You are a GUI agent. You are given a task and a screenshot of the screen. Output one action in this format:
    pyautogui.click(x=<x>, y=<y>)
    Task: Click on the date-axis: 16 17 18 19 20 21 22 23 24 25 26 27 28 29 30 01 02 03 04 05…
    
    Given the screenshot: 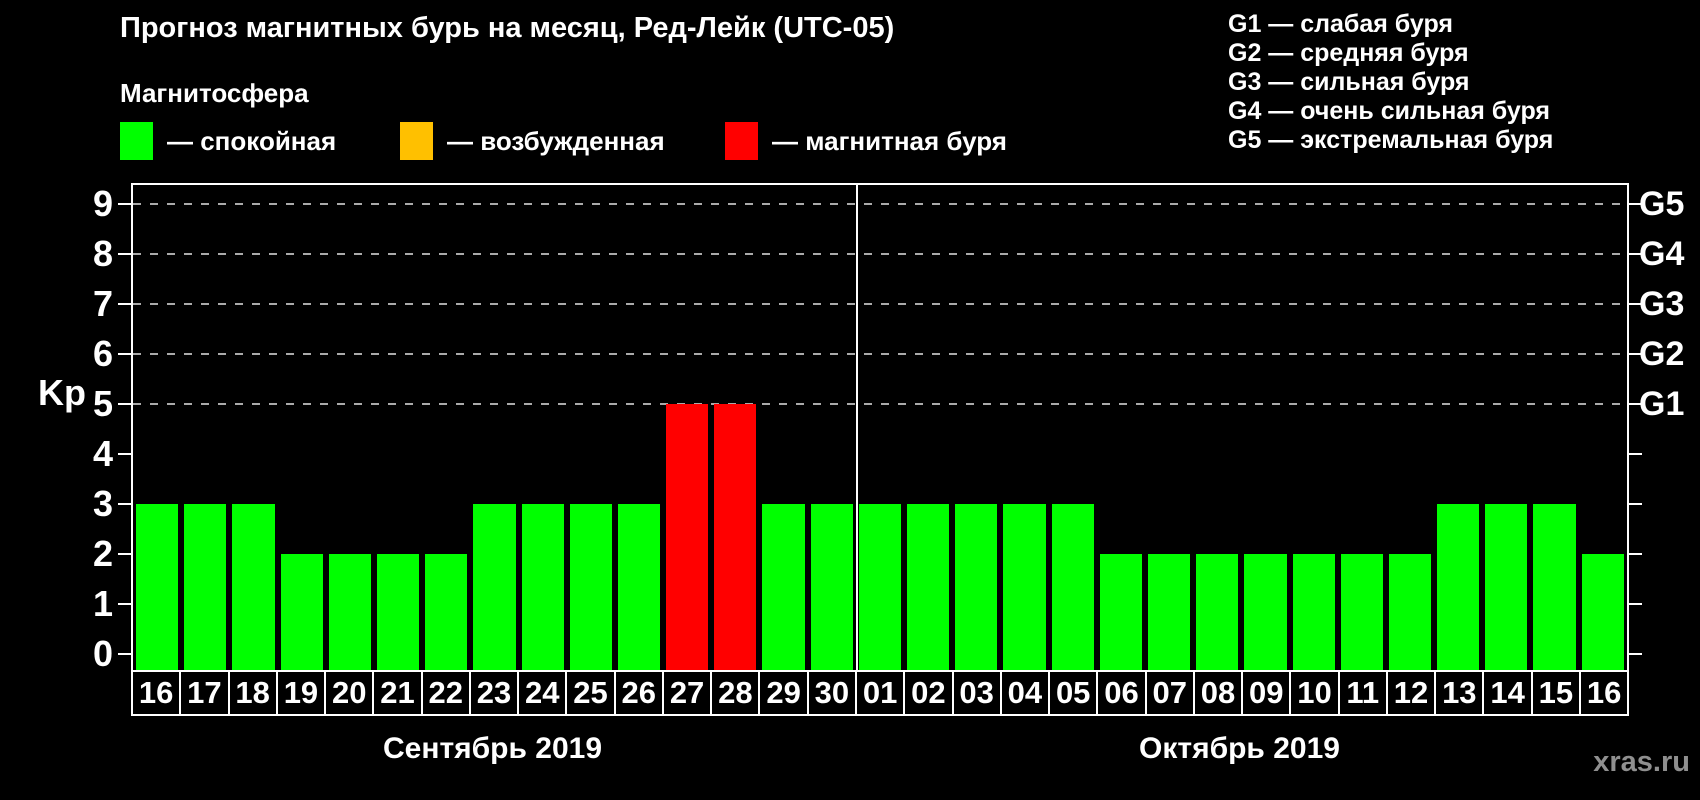 What is the action you would take?
    pyautogui.click(x=880, y=693)
    